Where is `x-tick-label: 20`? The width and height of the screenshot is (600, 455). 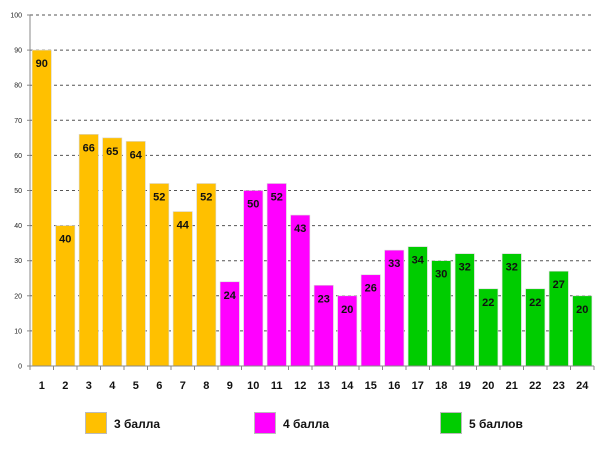
x-tick-label: 20 is located at coordinates (488, 386).